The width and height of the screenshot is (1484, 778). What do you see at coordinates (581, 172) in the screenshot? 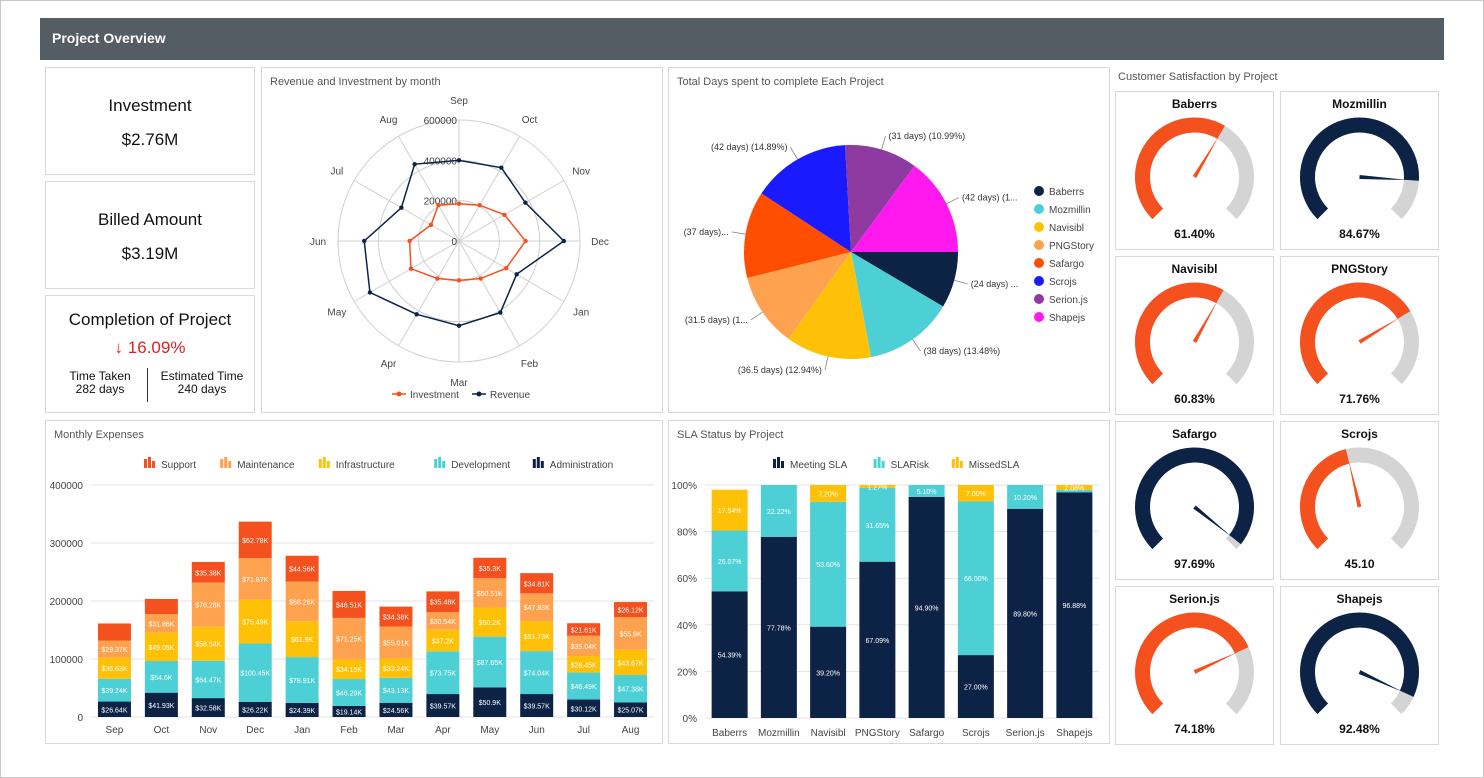
I see `radar-month-label: Nov` at bounding box center [581, 172].